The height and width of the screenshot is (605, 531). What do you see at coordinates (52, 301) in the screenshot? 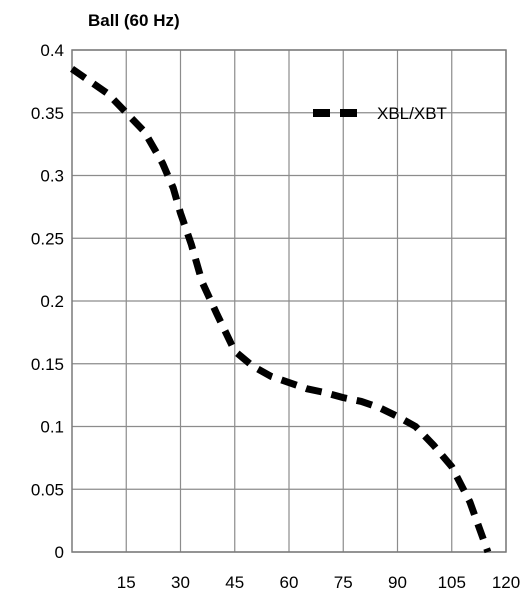
I see `y-tick-label-4: 0.2` at bounding box center [52, 301].